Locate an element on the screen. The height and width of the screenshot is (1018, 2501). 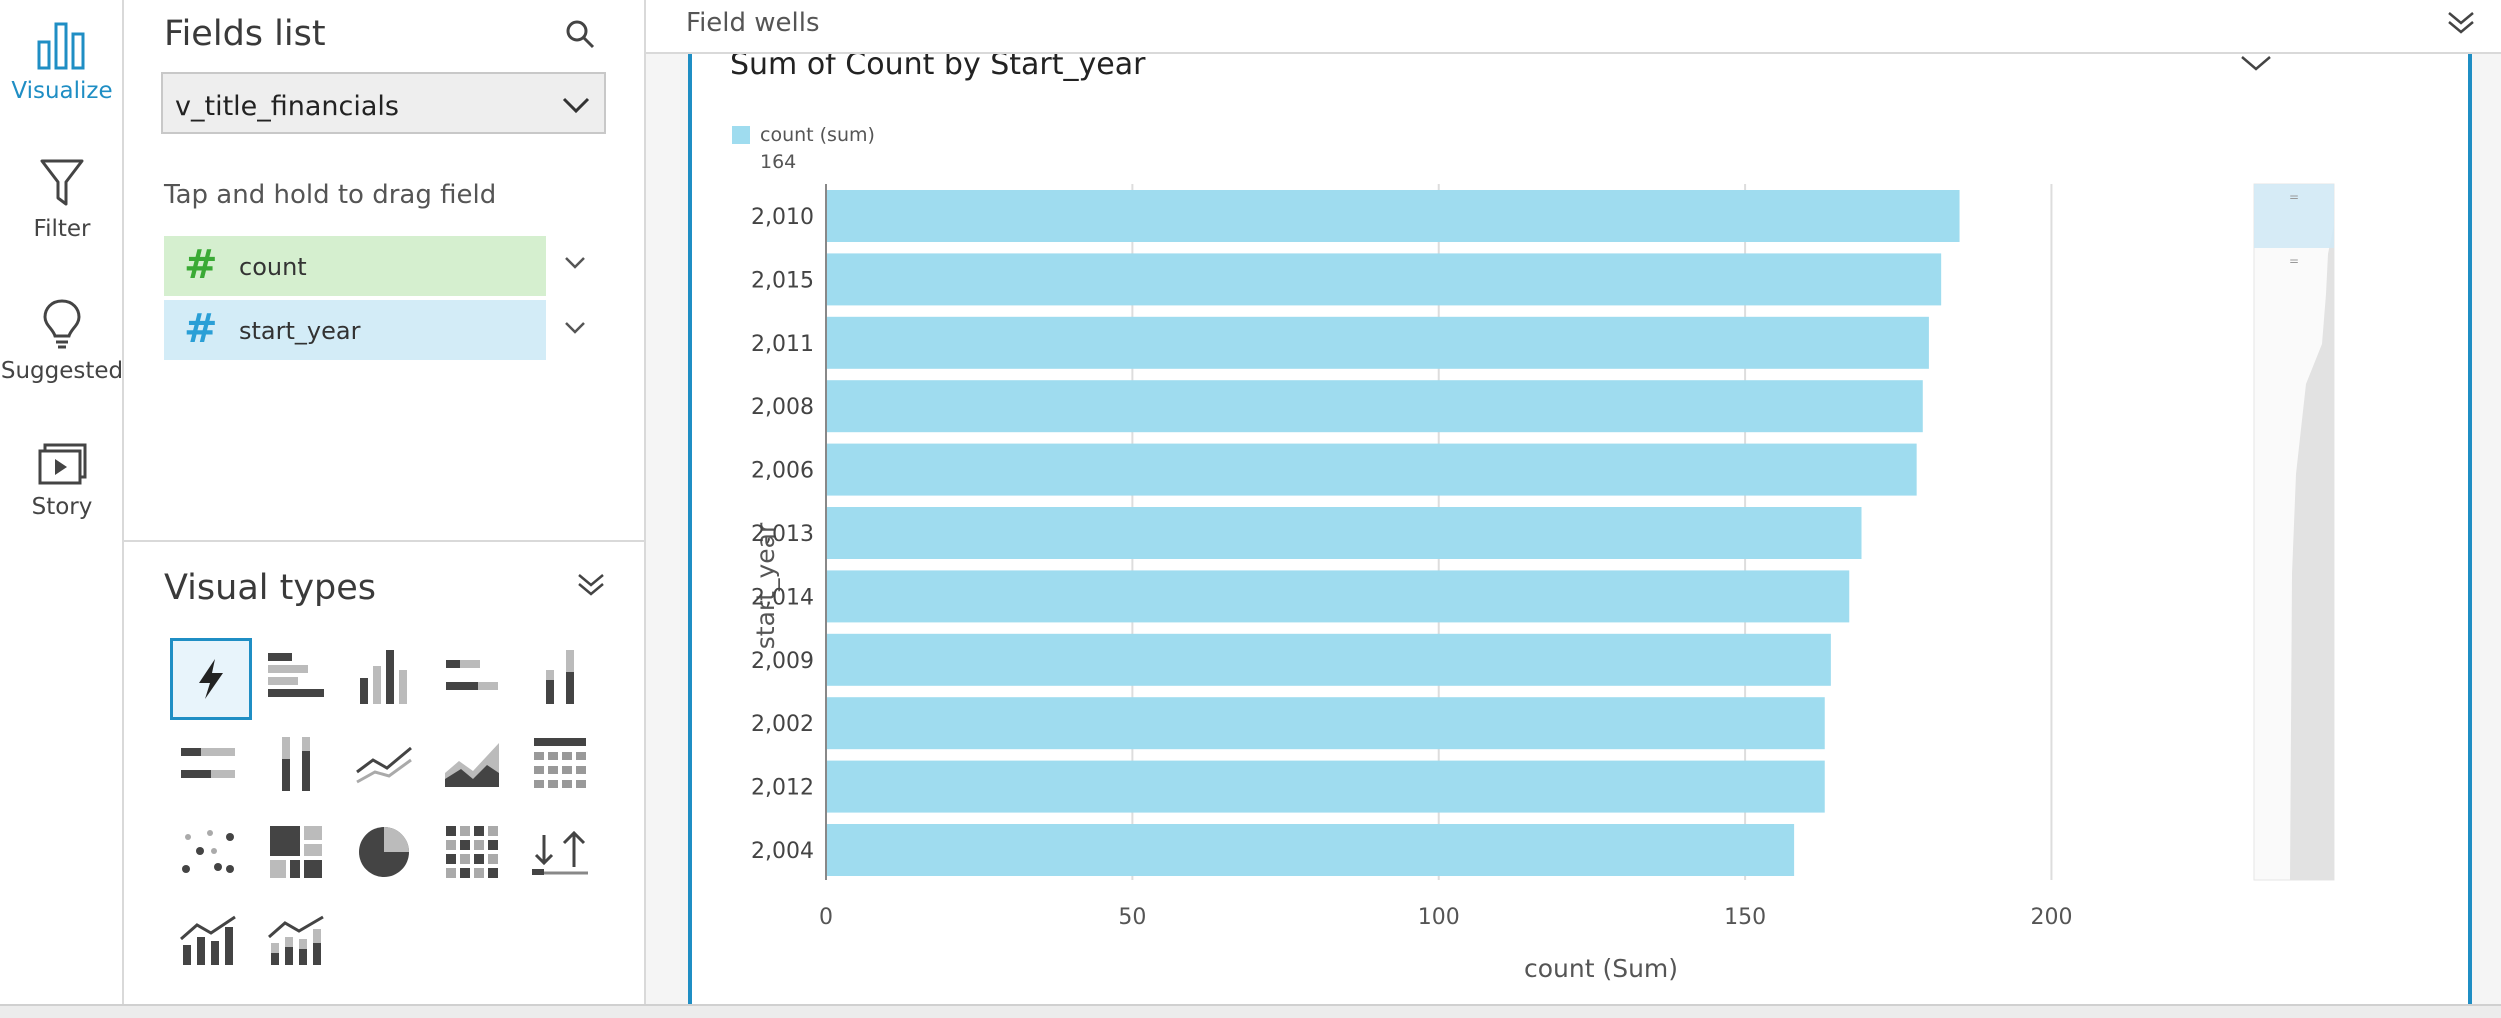
vertical-bar-icon is located at coordinates (383, 677).